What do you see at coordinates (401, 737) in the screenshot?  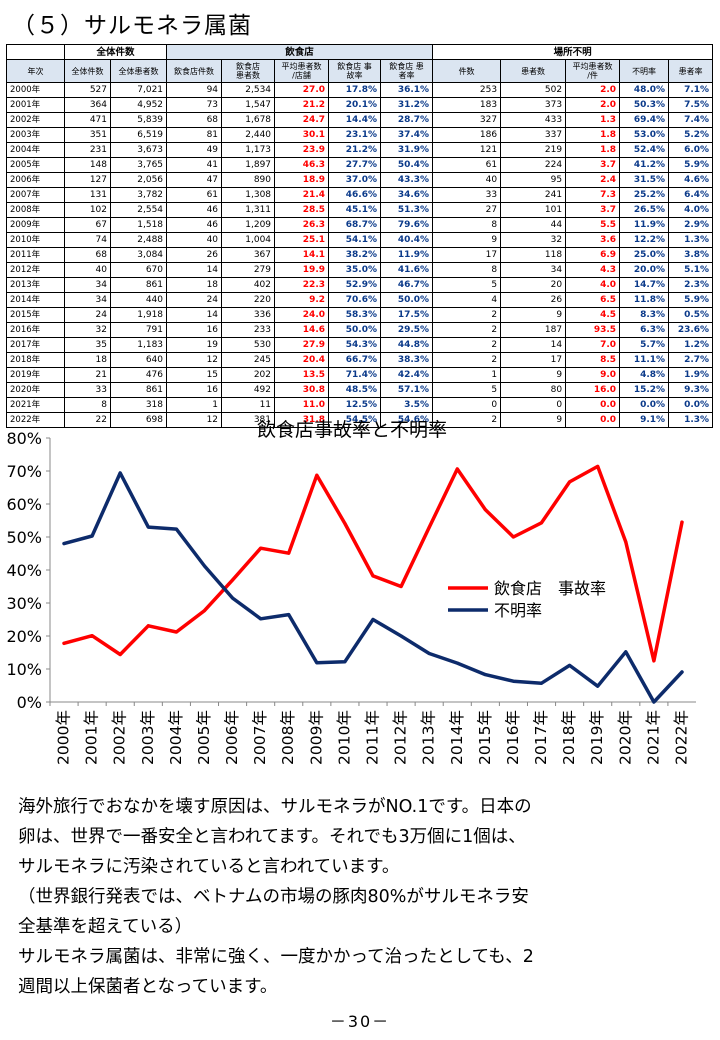 I see `x-tick-label: 2012年` at bounding box center [401, 737].